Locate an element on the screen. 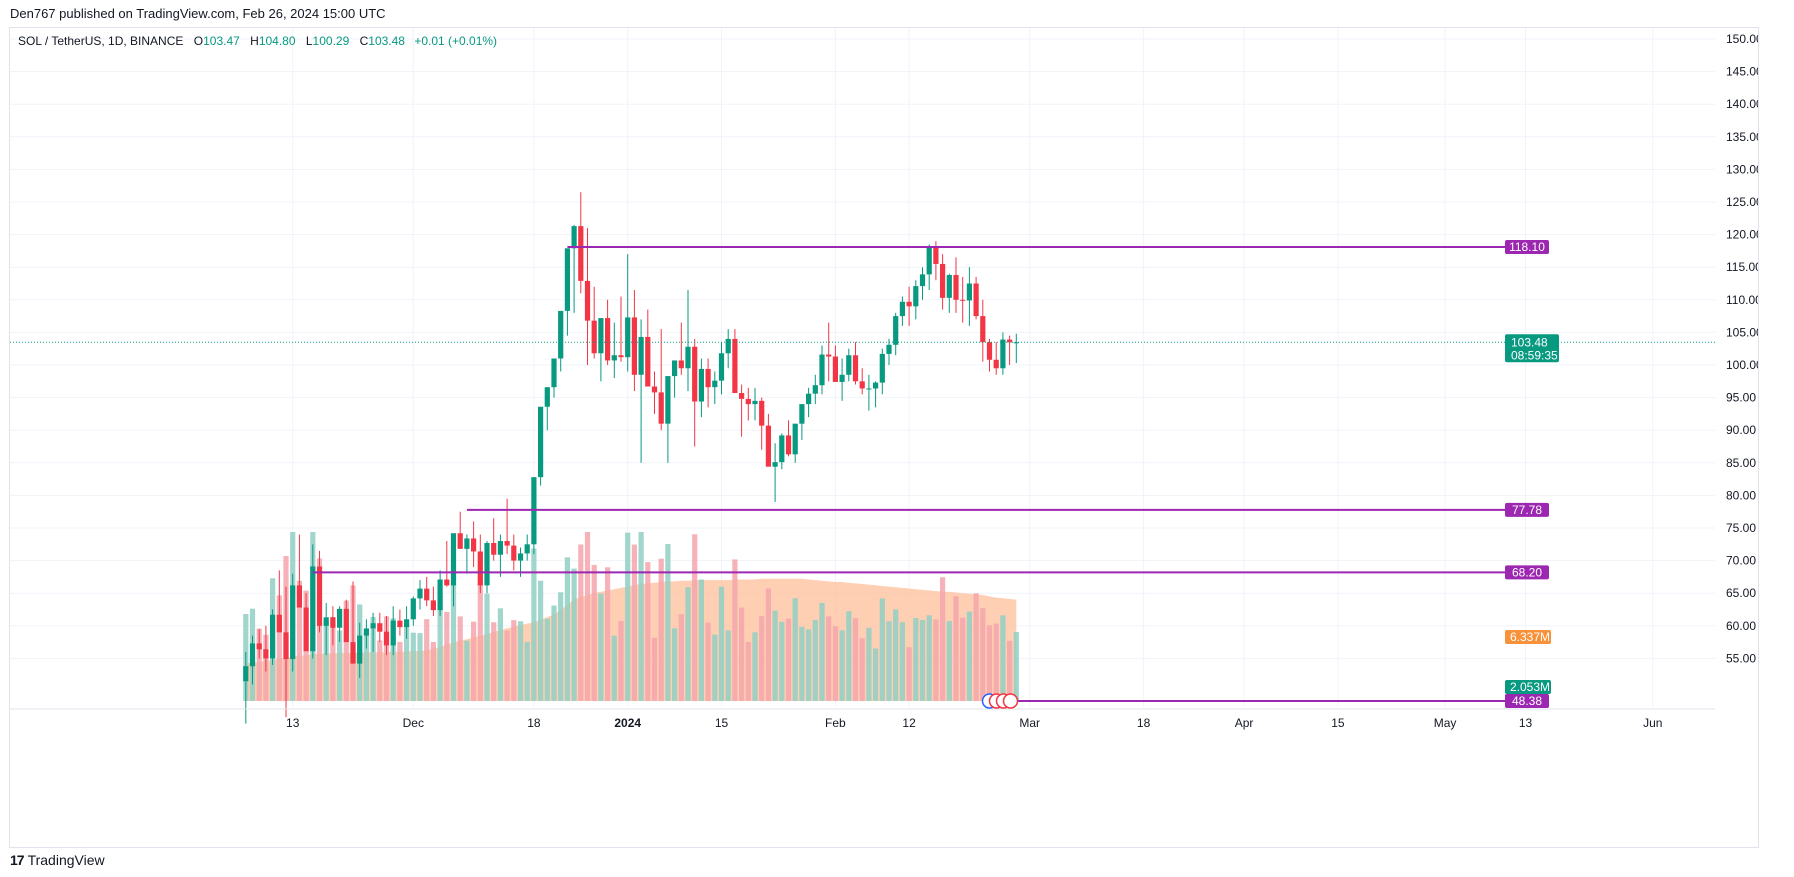  legend-high-label: H is located at coordinates (254, 41).